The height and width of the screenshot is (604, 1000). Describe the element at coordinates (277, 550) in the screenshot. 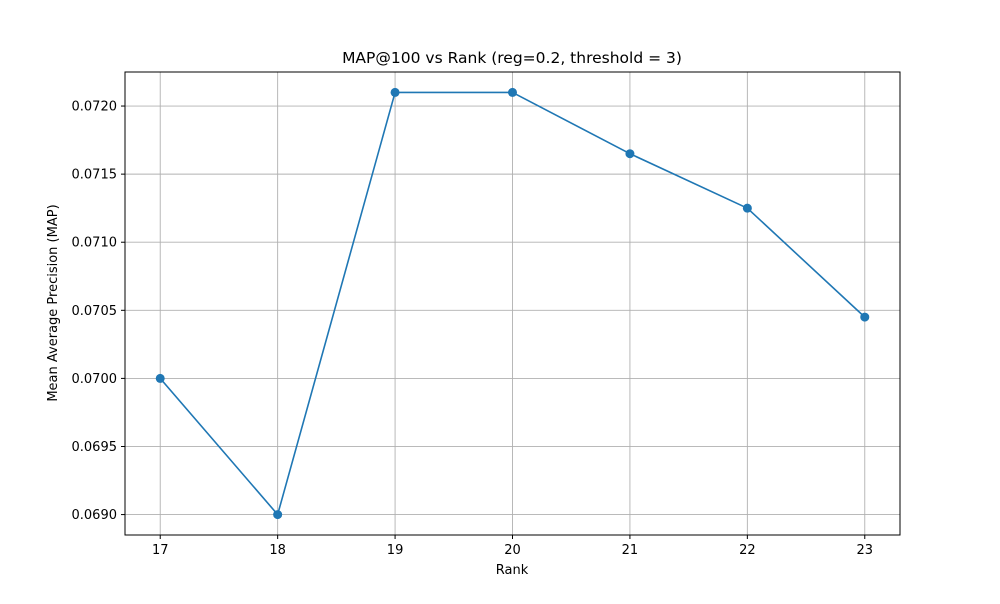

I see `x-tick-label: 18` at that location.